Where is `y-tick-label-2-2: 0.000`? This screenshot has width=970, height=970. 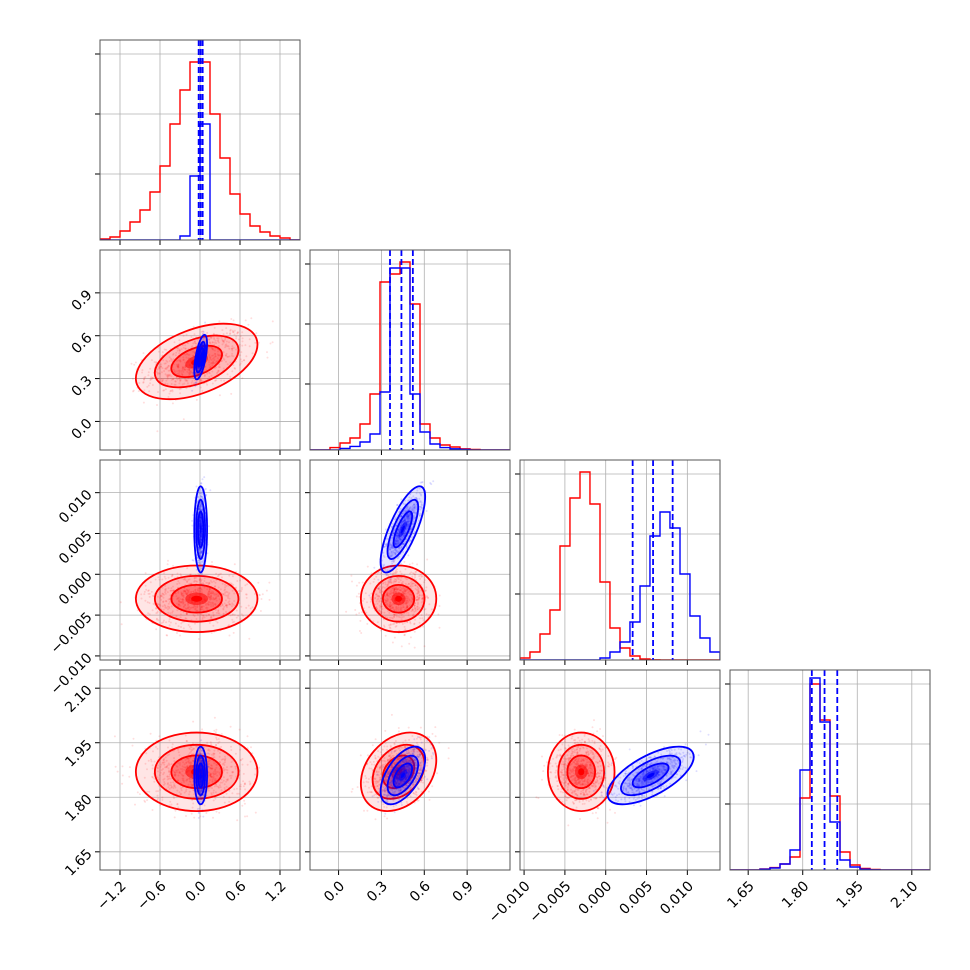
y-tick-label-2-2: 0.000 is located at coordinates (76, 589).